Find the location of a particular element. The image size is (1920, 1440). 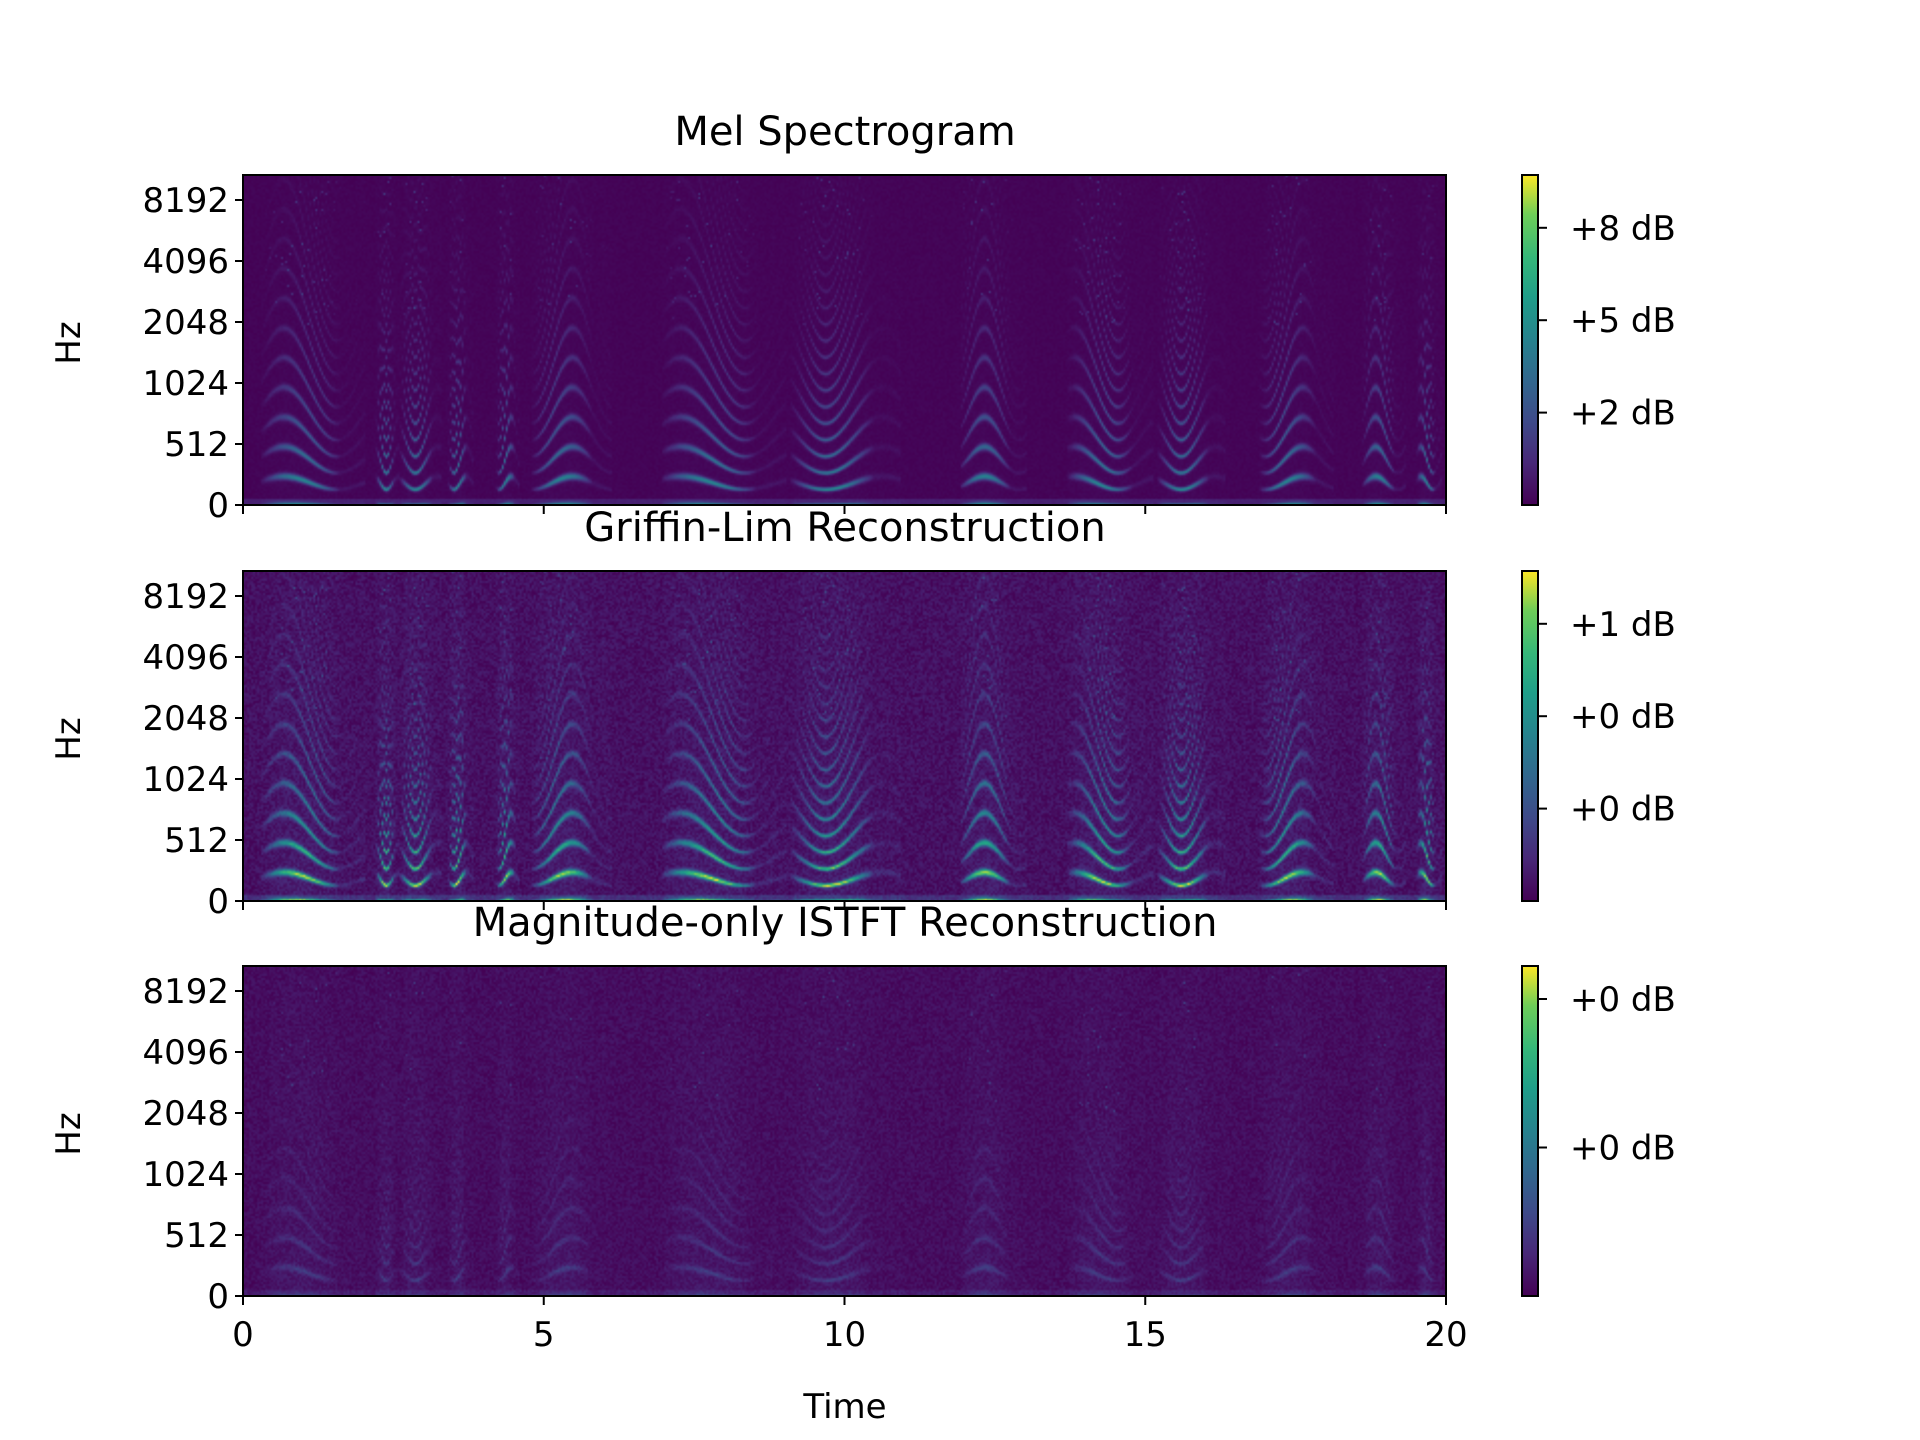

x-tick-label: 0 is located at coordinates (243, 1335).